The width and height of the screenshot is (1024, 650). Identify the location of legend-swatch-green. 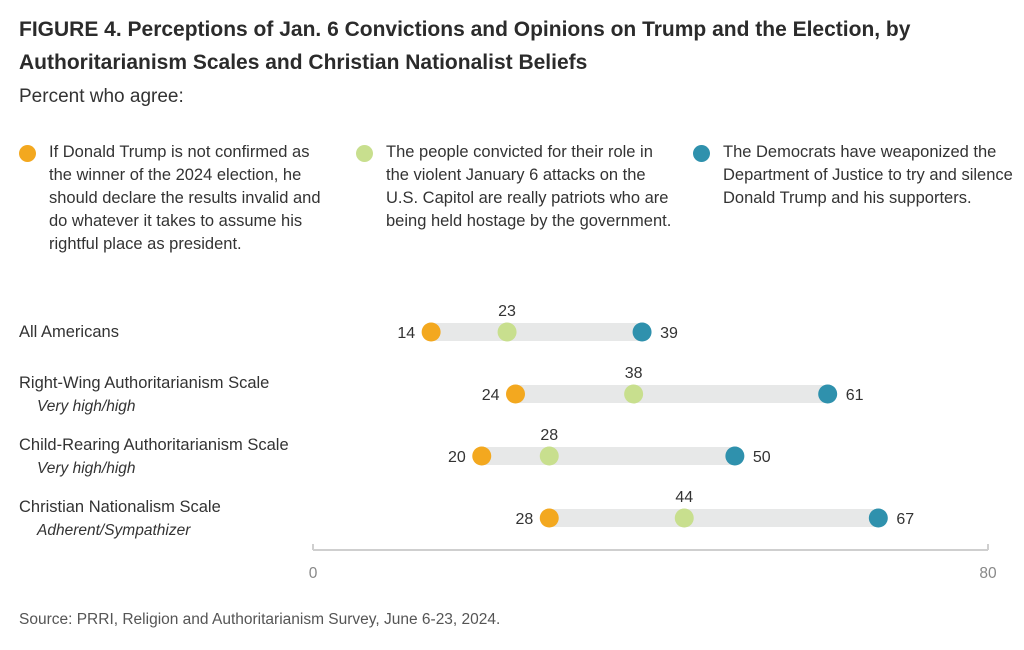
(364, 153).